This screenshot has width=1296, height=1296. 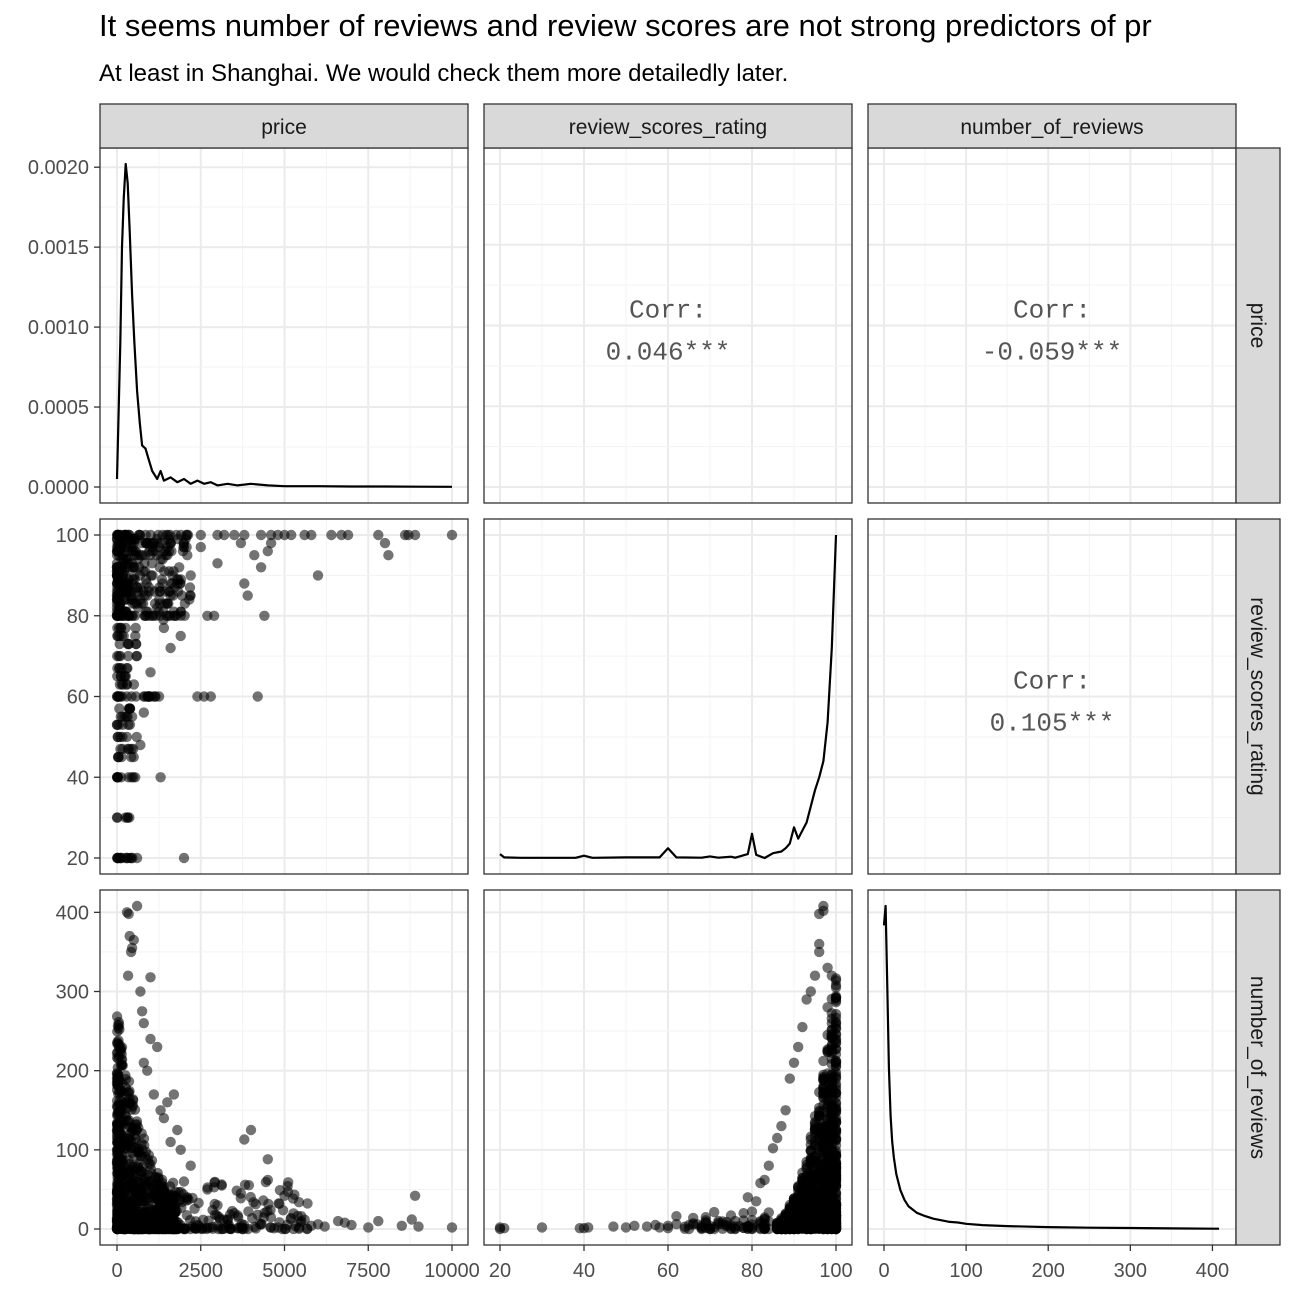 I want to click on y-tick-label: 60, so click(x=78, y=698).